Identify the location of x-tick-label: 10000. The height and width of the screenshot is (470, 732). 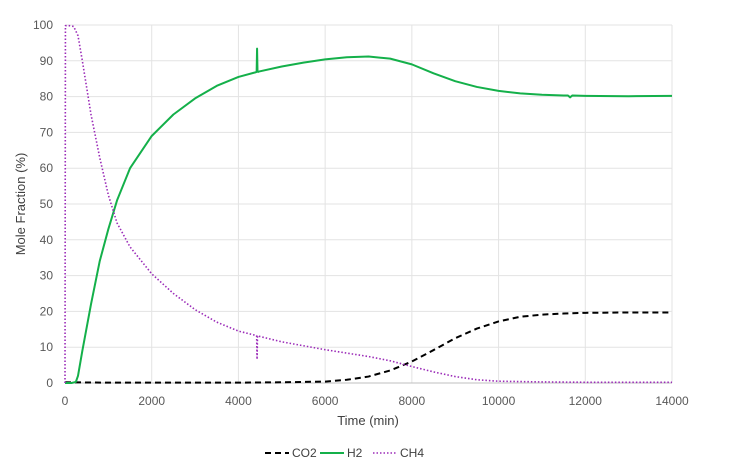
(499, 401).